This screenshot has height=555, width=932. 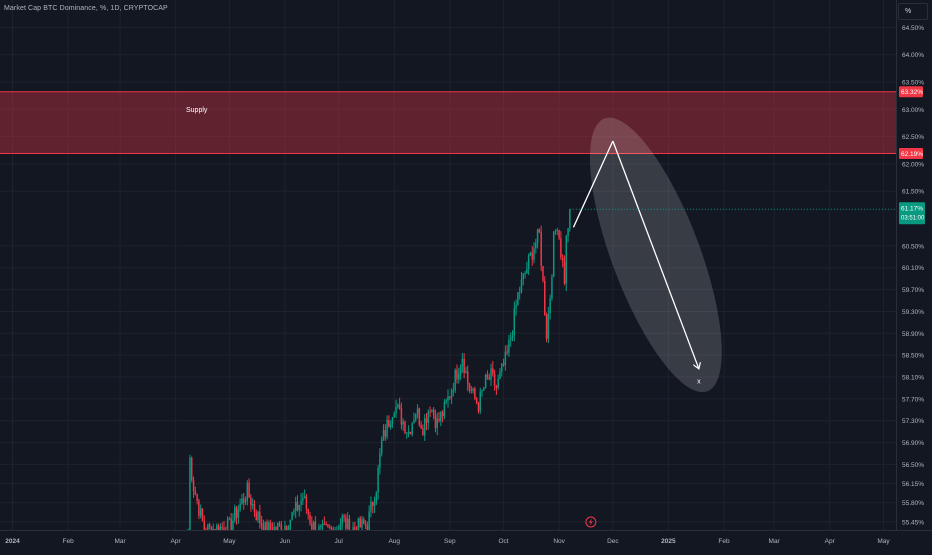 I want to click on y-tick-label: 55.80%, so click(x=913, y=503).